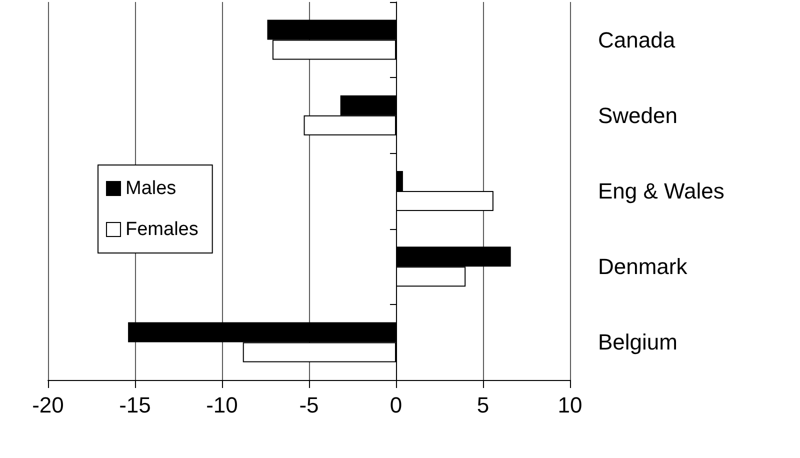 Image resolution: width=800 pixels, height=458 pixels. Describe the element at coordinates (48, 405) in the screenshot. I see `x-tick-label: -20` at that location.